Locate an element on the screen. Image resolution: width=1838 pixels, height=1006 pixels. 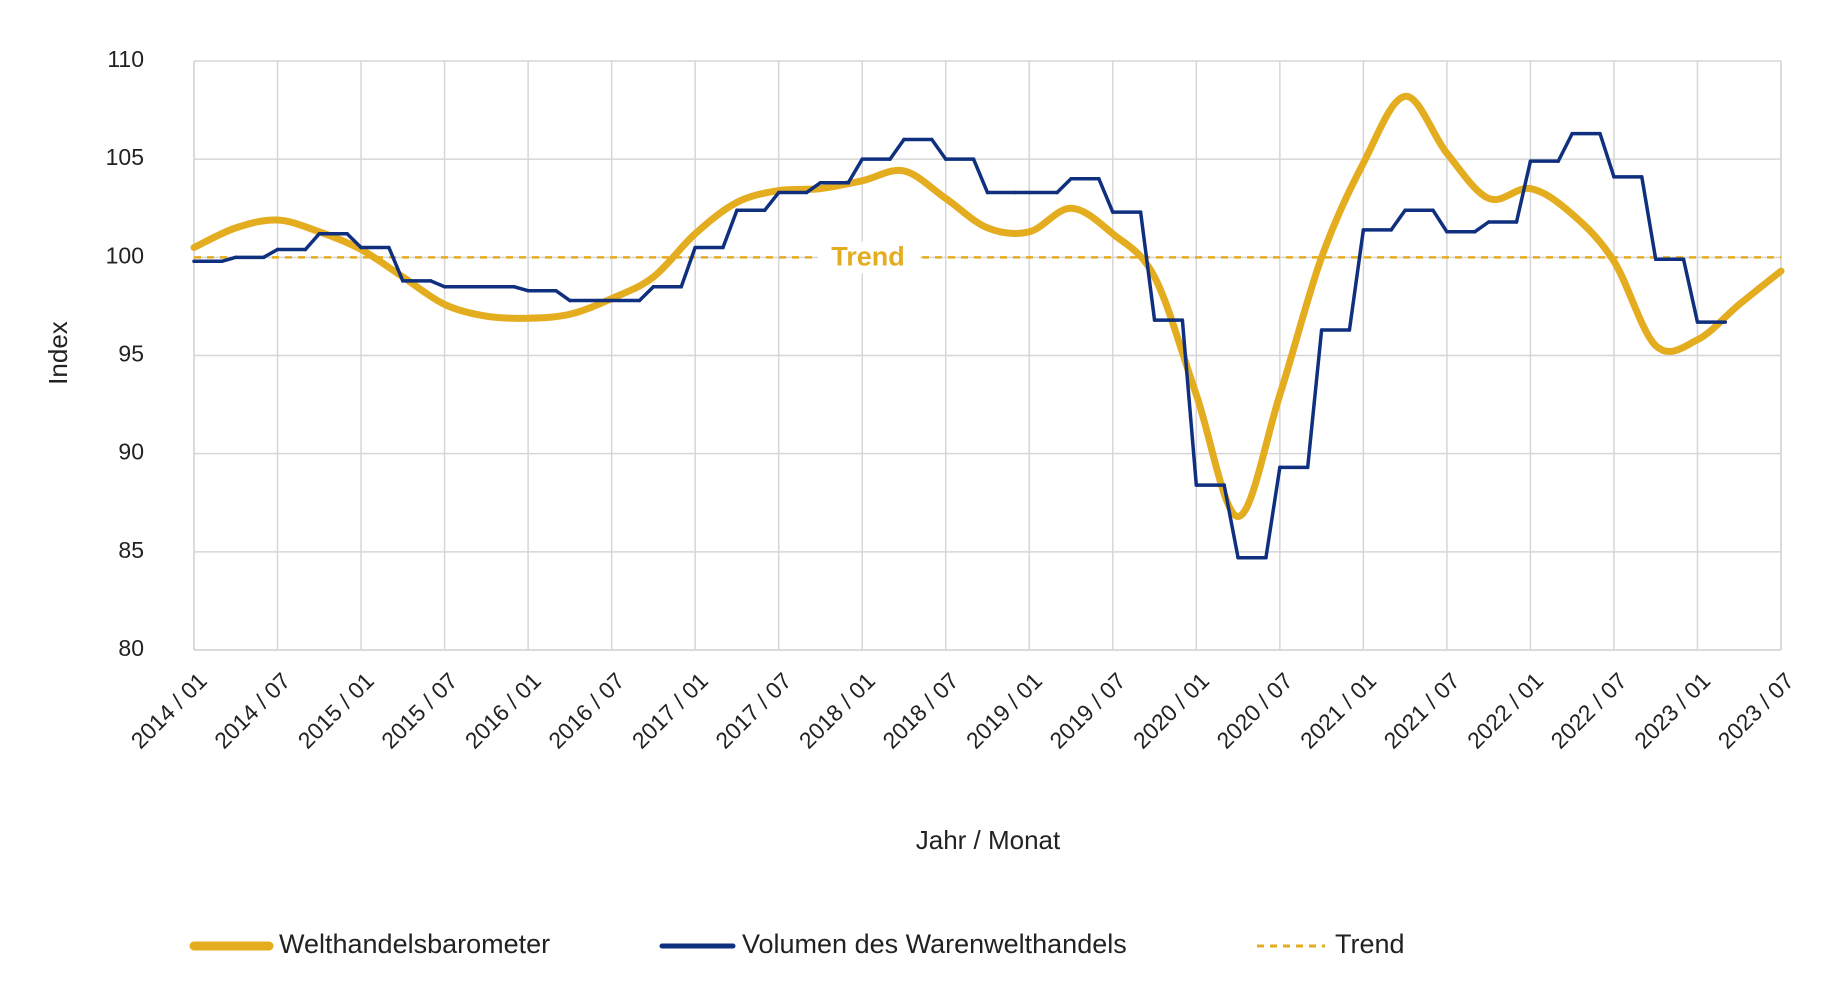
x-tick-label: 2020 / 01 is located at coordinates (1171, 710).